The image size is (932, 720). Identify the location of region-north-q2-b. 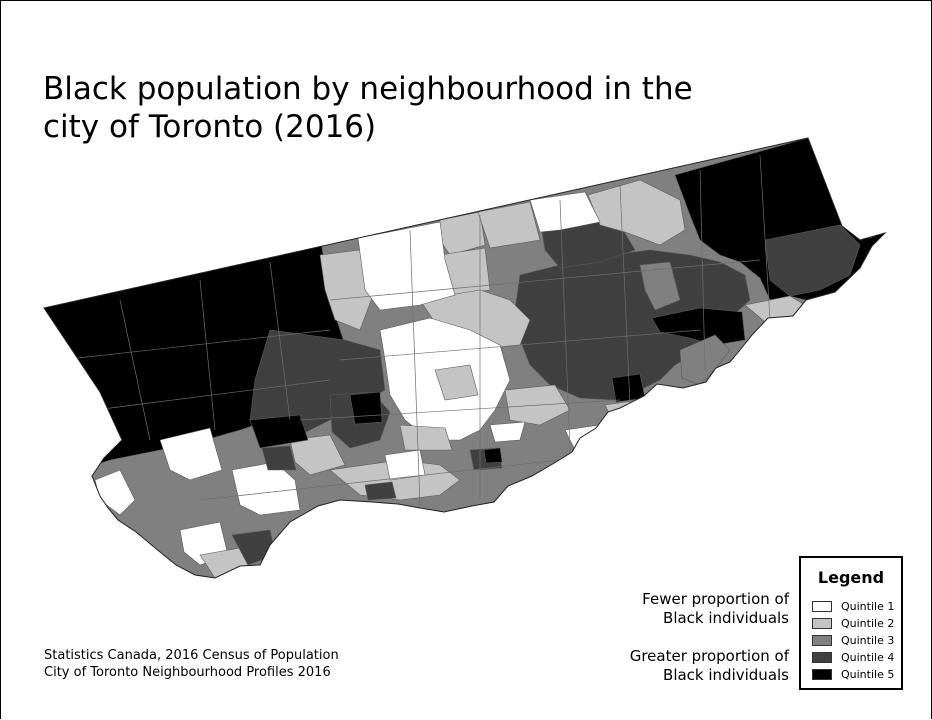
(509, 225).